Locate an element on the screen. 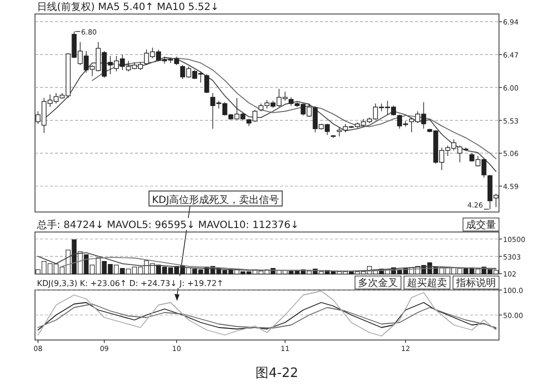 The height and width of the screenshot is (387, 555). candlestick is located at coordinates (207, 84).